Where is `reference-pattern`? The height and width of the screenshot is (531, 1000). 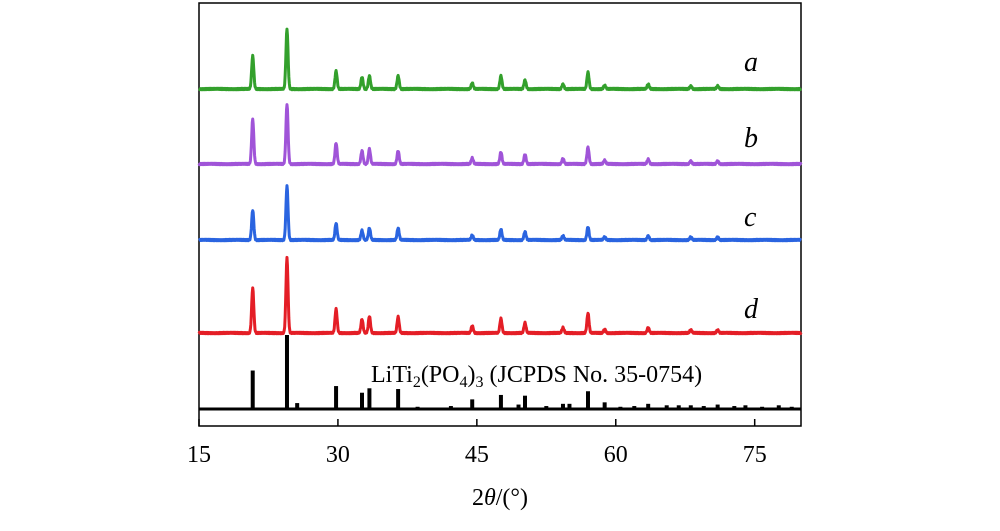
reference-pattern is located at coordinates (500, 373).